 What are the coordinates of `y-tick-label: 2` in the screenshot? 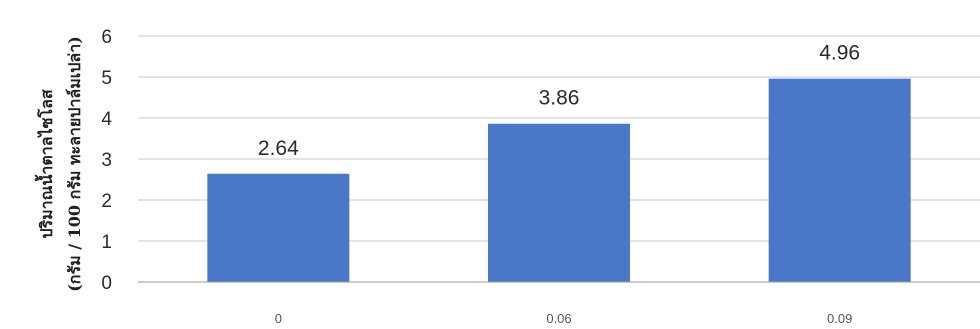 It's located at (106, 201).